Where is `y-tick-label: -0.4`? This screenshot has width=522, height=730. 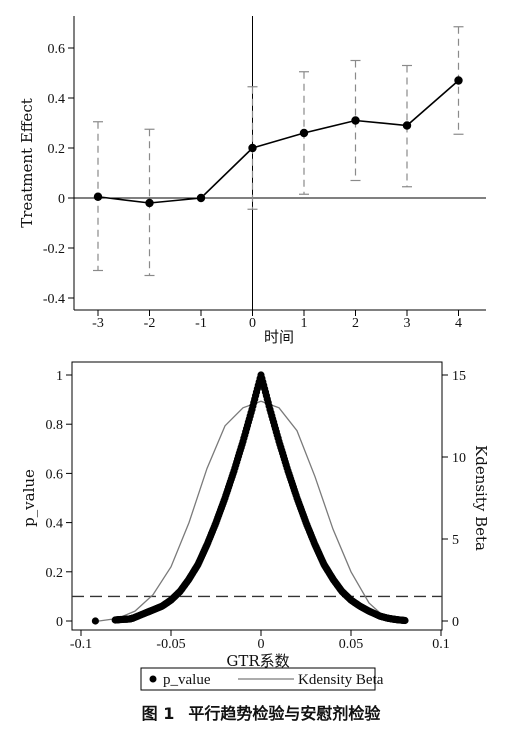 y-tick-label: -0.4 is located at coordinates (54, 299).